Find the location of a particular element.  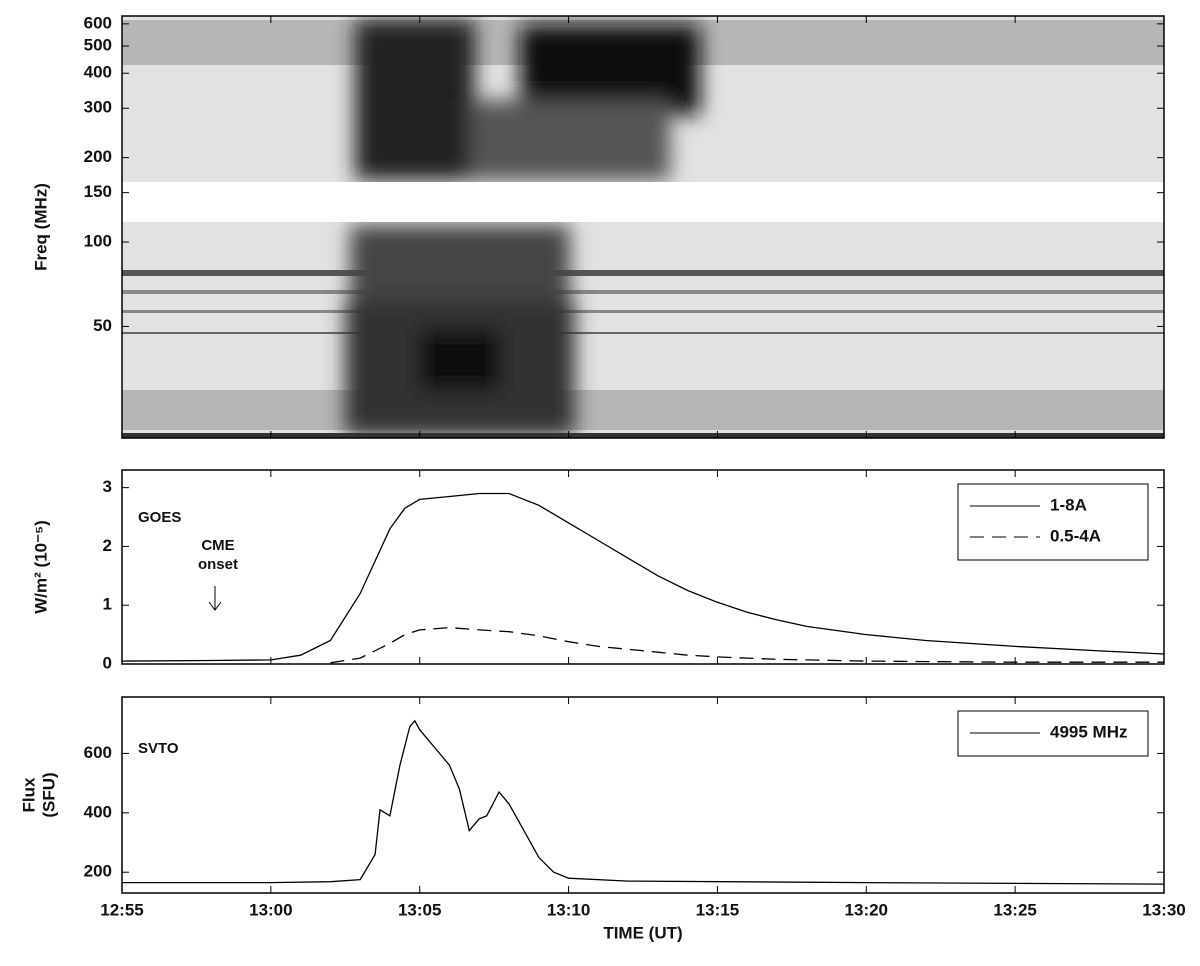

y-tick-label: 500 is located at coordinates (98, 45).